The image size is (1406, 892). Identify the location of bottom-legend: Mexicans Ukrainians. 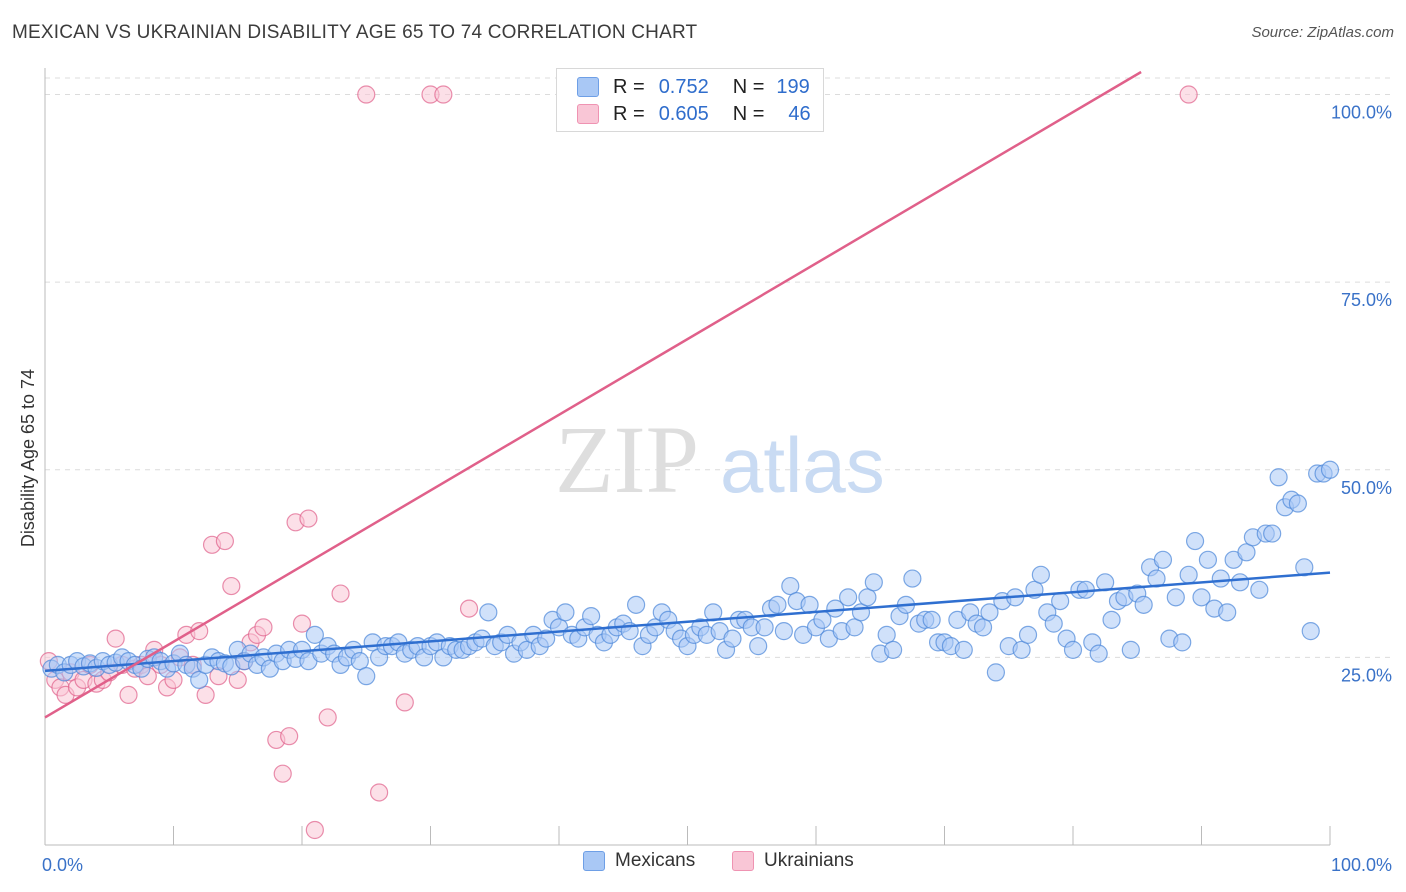
(703, 864).